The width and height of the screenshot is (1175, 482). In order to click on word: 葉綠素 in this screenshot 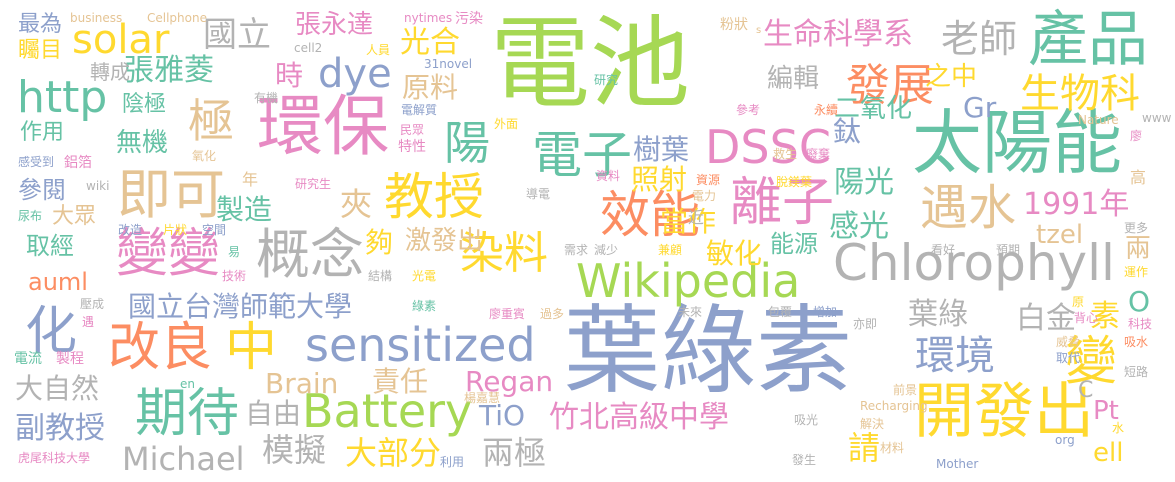, I will do `click(708, 351)`.